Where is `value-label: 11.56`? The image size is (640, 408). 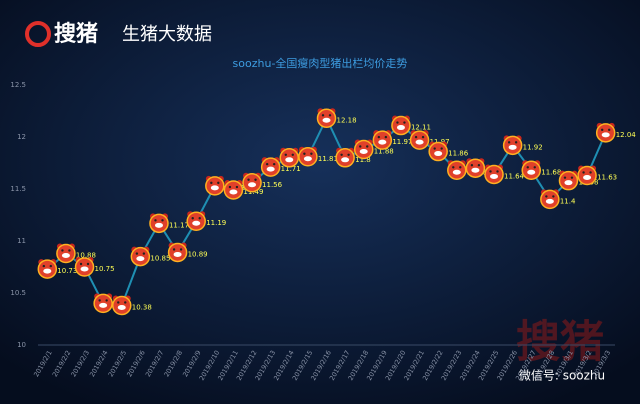
value-label: 11.56 is located at coordinates (272, 185).